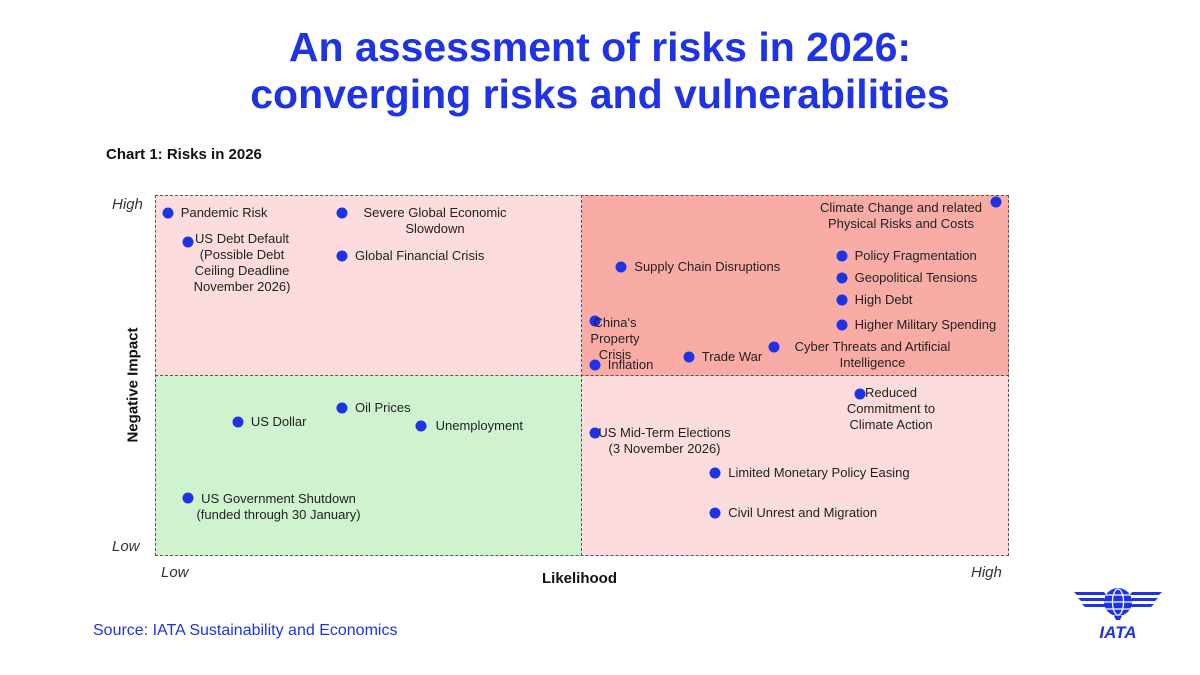 The image size is (1200, 675). I want to click on x-tick-high: High, so click(986, 572).